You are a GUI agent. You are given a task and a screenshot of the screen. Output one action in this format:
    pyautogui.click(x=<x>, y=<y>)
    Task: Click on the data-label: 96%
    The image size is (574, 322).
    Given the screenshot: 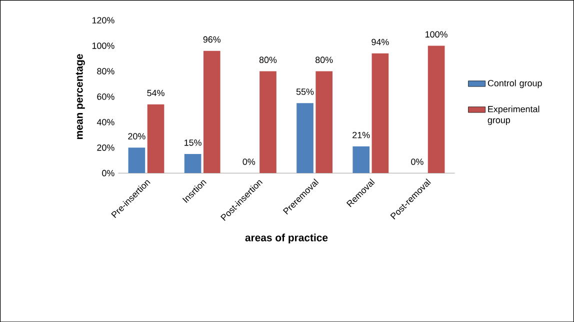 What is the action you would take?
    pyautogui.click(x=212, y=39)
    